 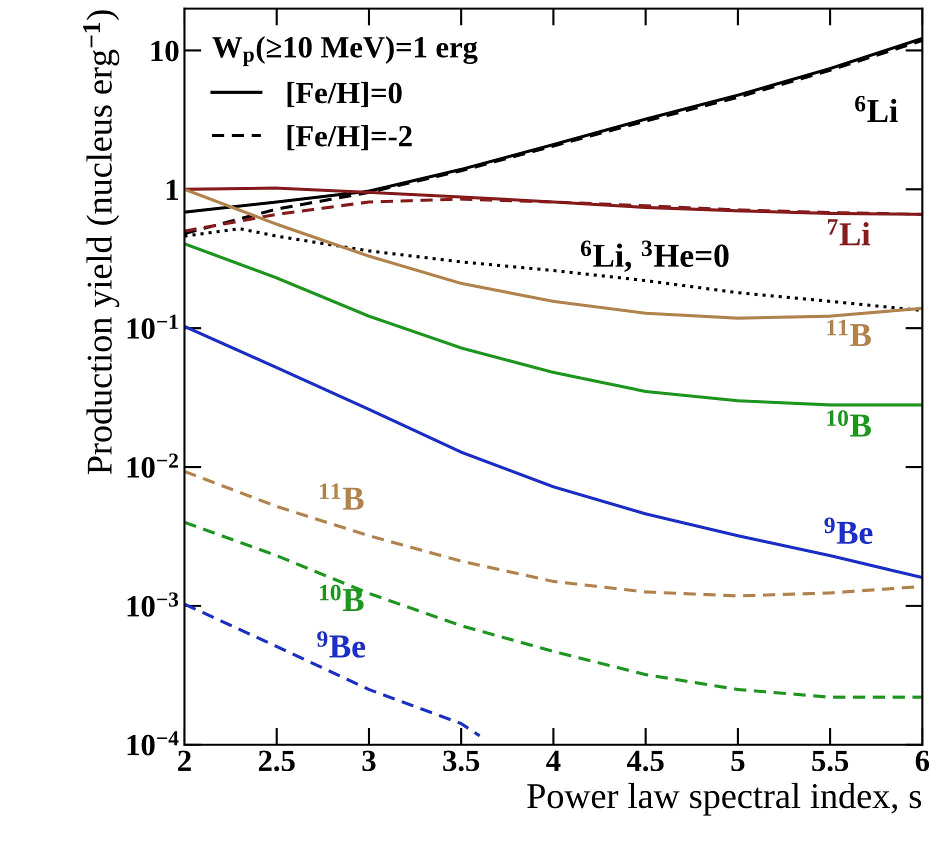 What do you see at coordinates (153, 326) in the screenshot?
I see `y-tick-label: 10$^{−1}$` at bounding box center [153, 326].